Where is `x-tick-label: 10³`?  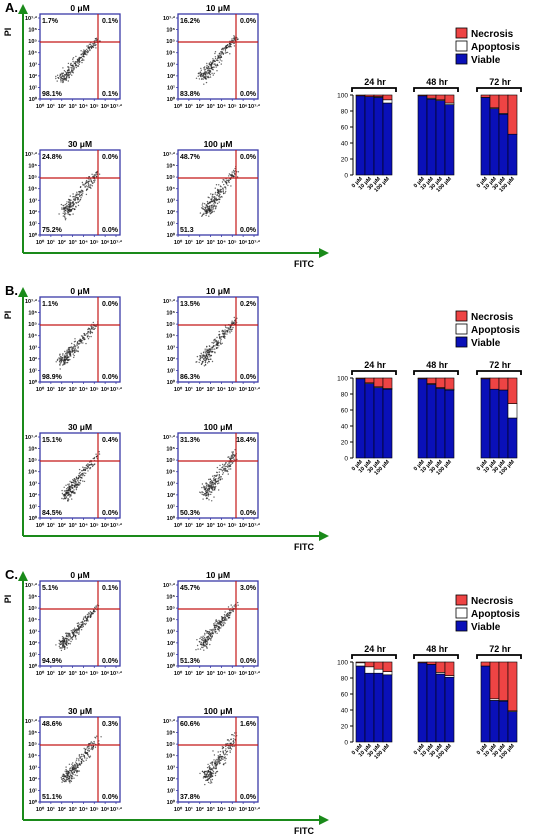
x-tick-label: 10³ is located at coordinates (73, 106).